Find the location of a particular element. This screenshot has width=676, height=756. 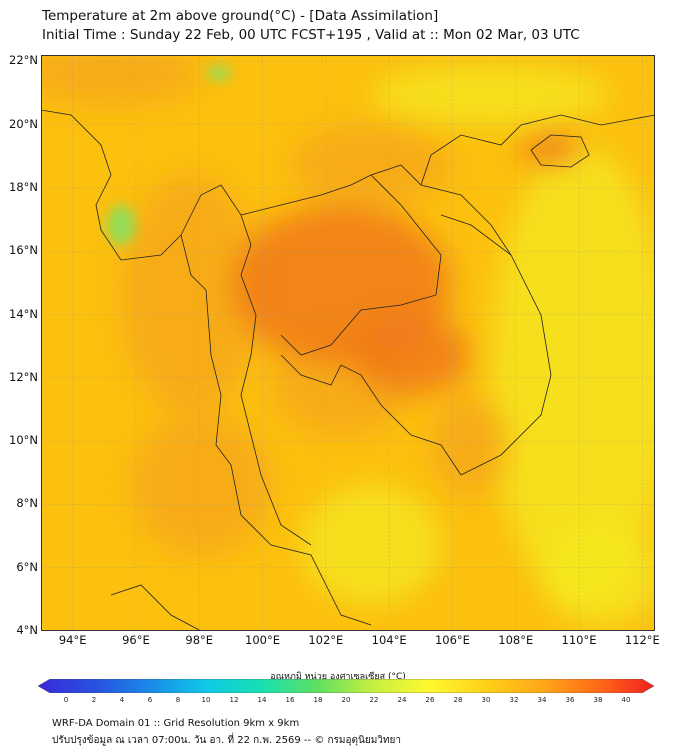

myanmar-cold-spot is located at coordinates (121, 225).